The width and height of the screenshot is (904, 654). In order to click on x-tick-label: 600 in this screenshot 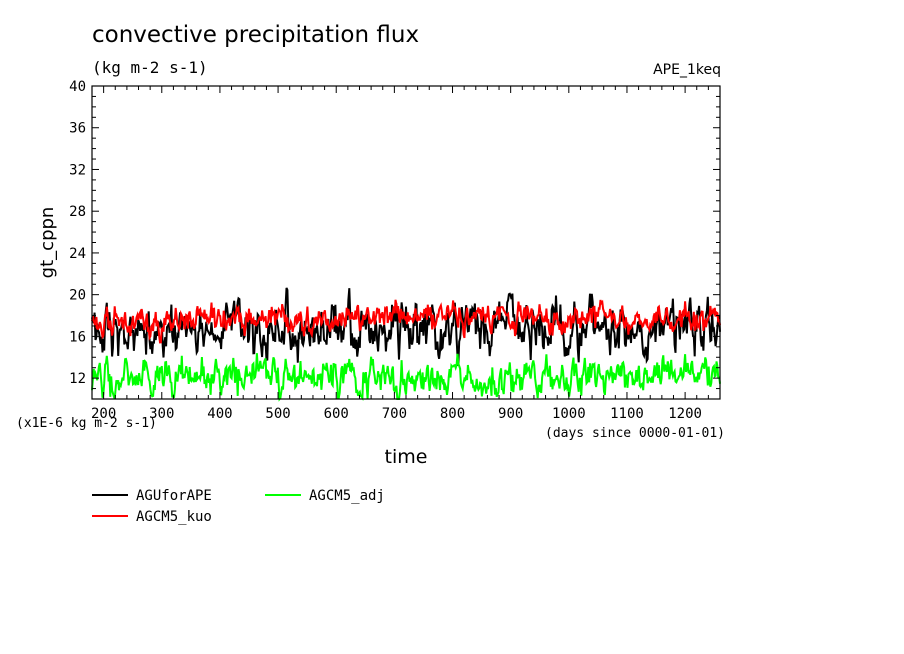, I will do `click(336, 414)`.